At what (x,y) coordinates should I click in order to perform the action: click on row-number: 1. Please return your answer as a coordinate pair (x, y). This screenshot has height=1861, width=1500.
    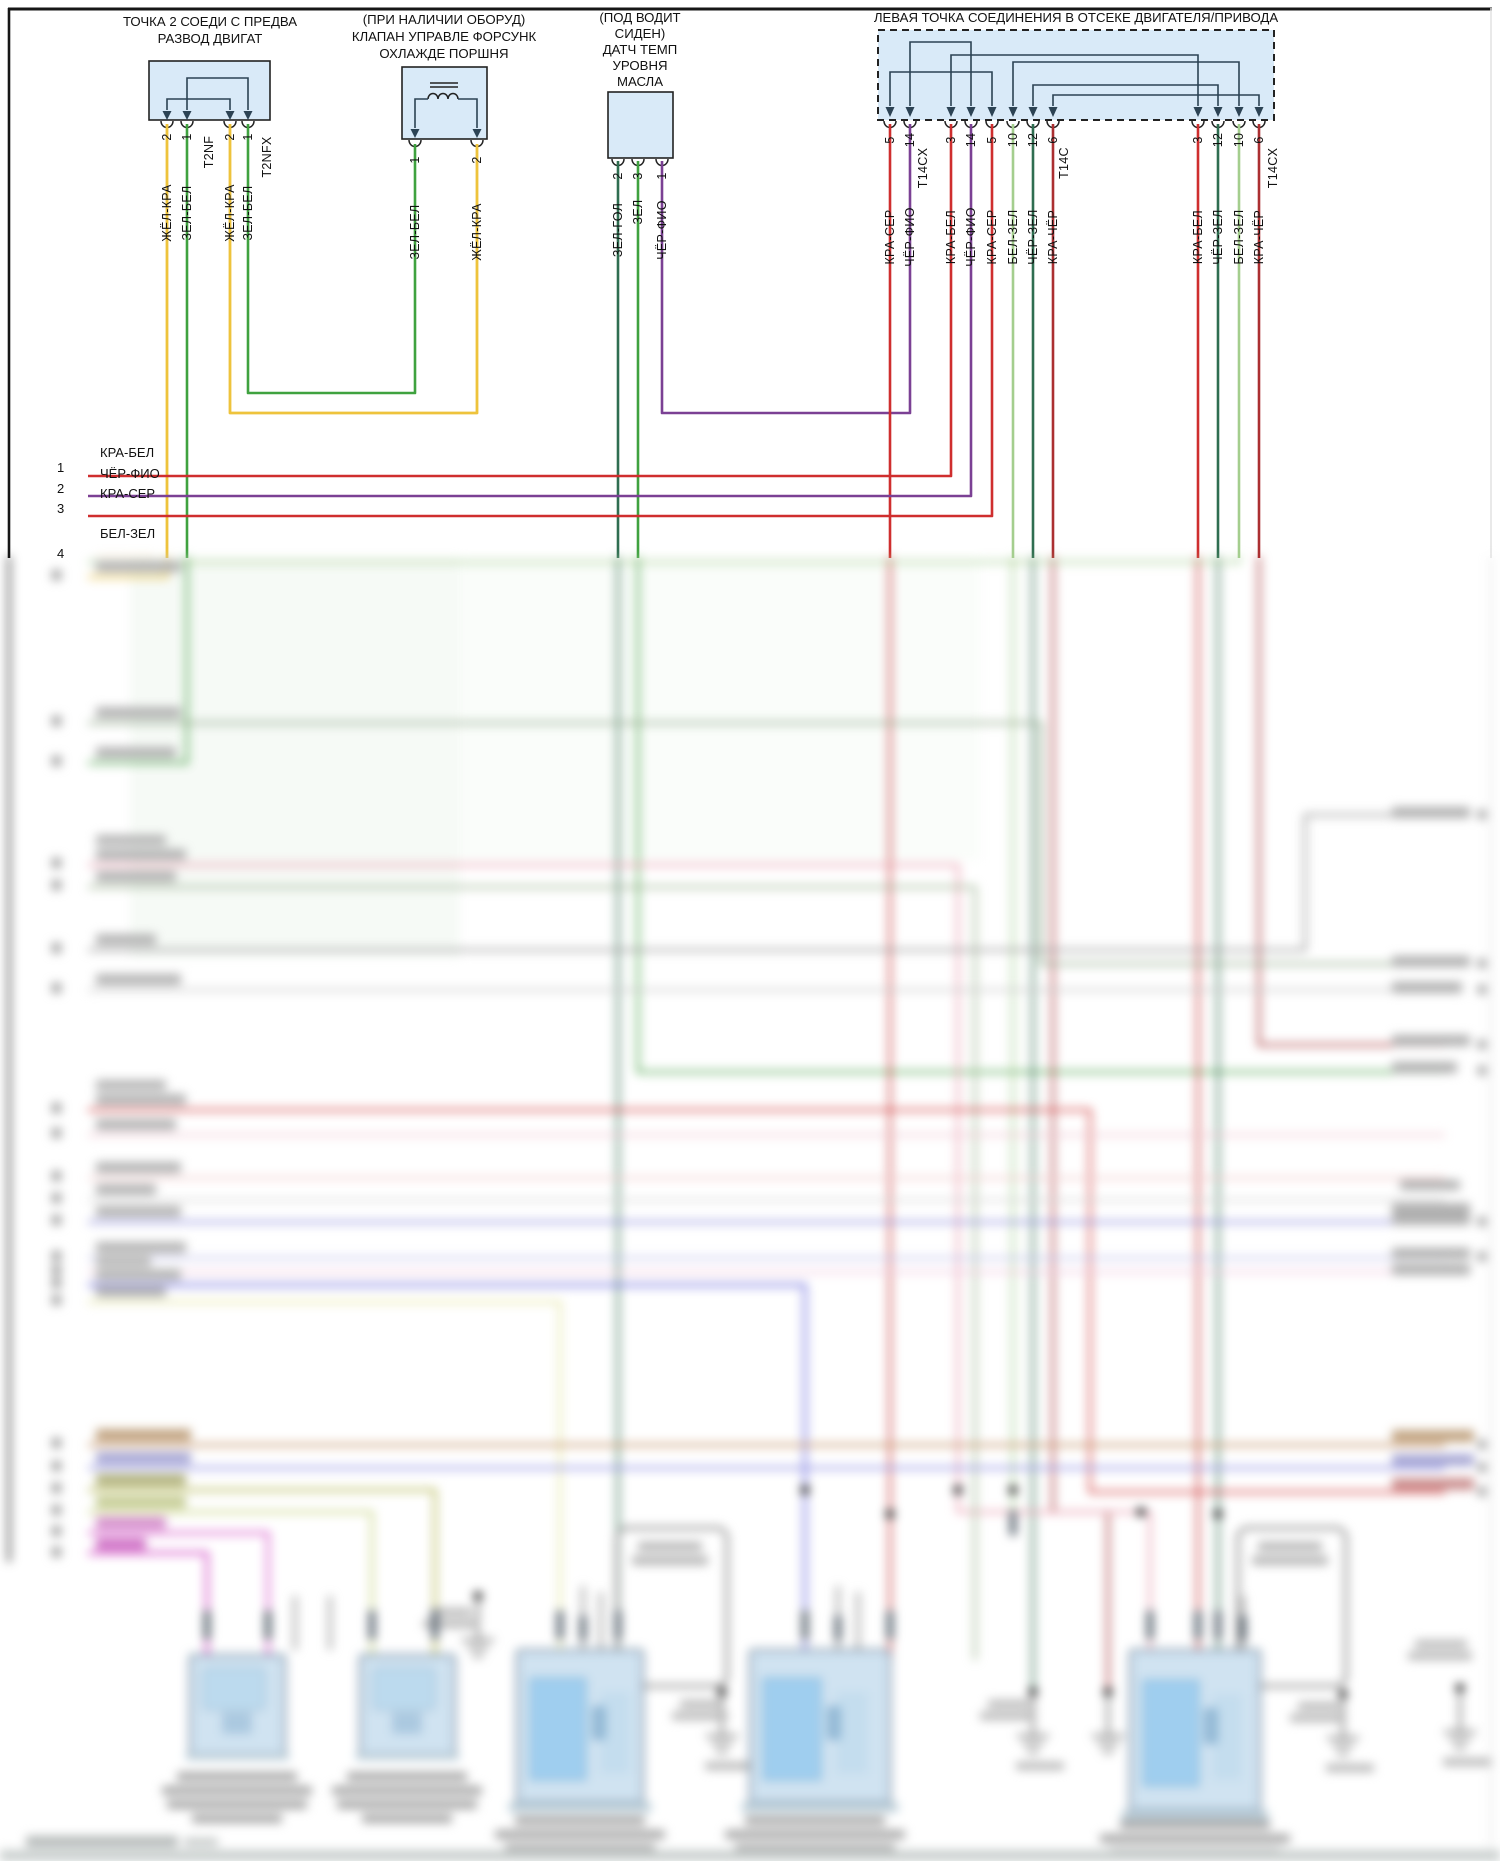
    Looking at the image, I should click on (61, 467).